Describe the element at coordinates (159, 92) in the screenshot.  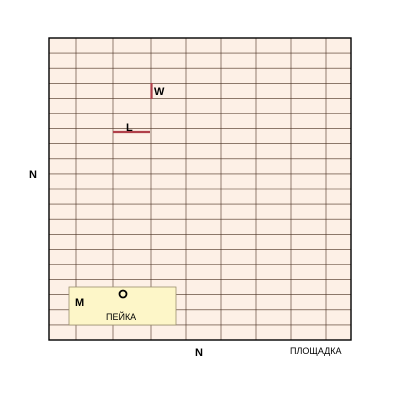
I see `marker-w-label: W` at that location.